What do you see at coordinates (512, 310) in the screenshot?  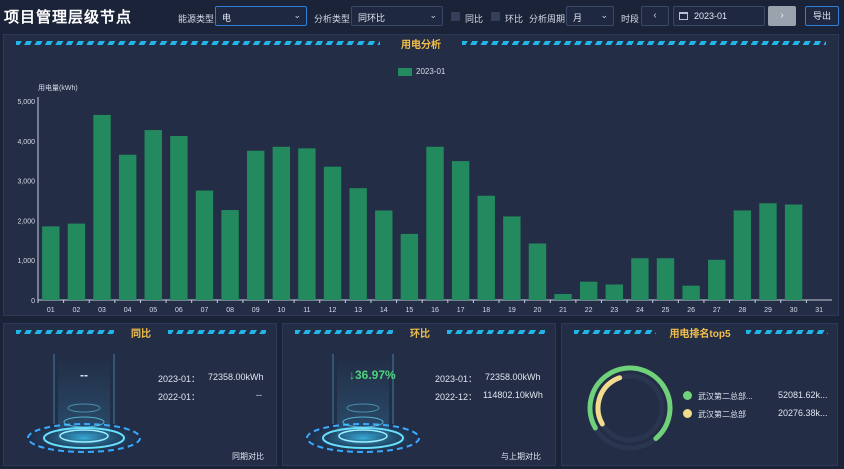 I see `x-tick-label: 19` at bounding box center [512, 310].